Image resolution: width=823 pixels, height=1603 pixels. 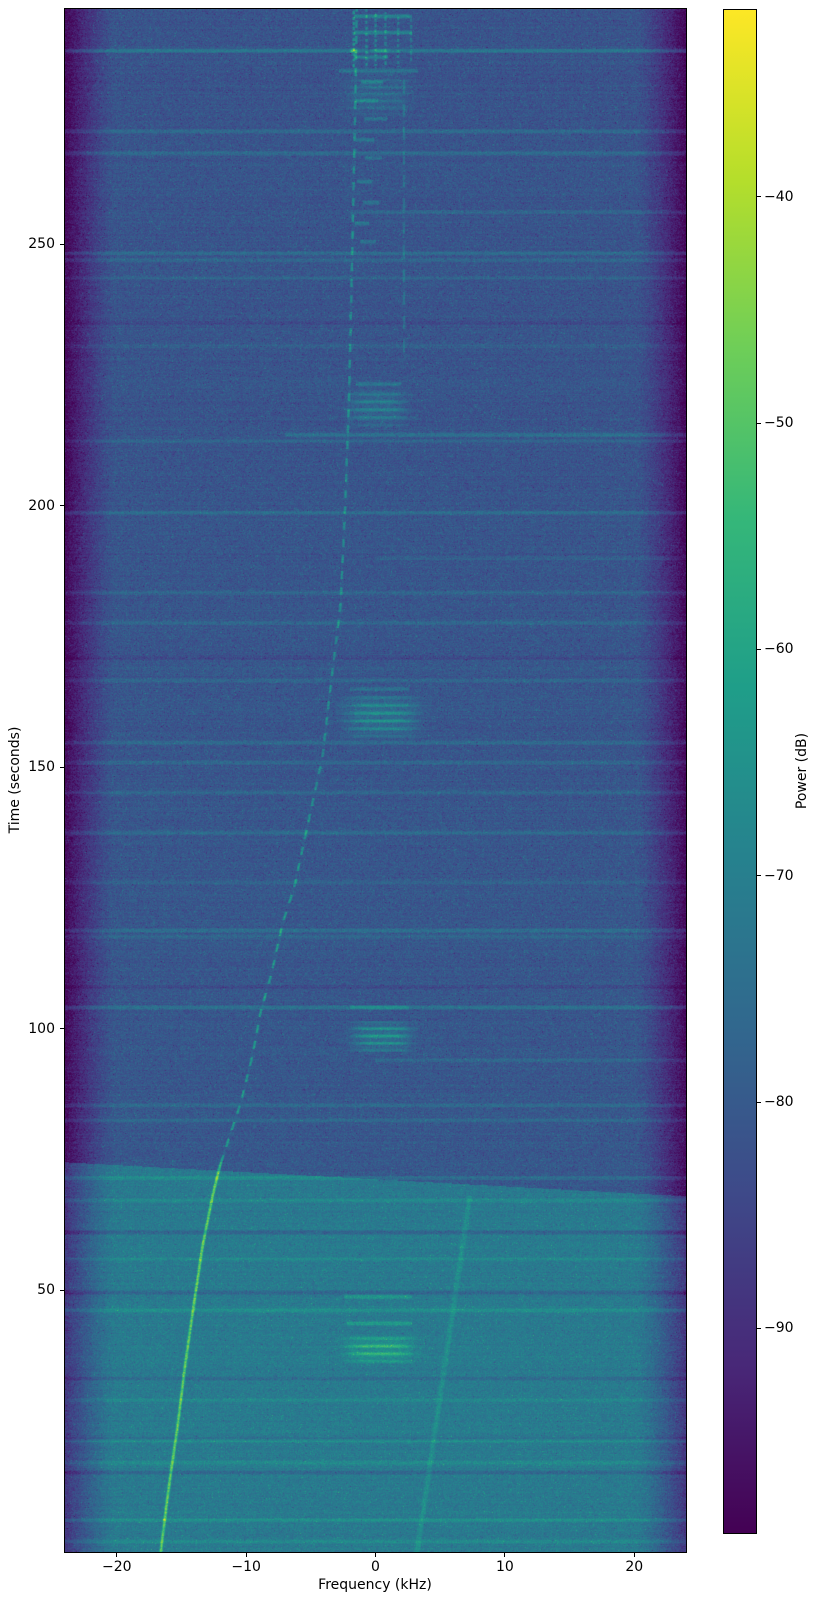 What do you see at coordinates (634, 1567) in the screenshot?
I see `x-tick-label: 20` at bounding box center [634, 1567].